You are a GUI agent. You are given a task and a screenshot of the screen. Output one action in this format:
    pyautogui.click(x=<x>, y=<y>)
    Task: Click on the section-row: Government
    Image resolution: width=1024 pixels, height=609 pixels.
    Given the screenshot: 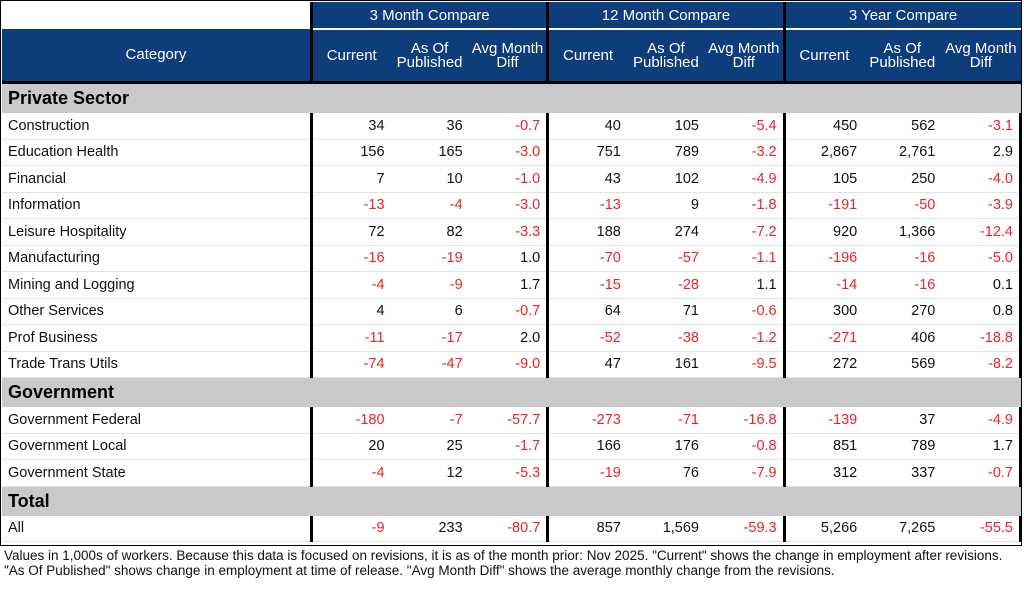 What is the action you would take?
    pyautogui.click(x=511, y=392)
    